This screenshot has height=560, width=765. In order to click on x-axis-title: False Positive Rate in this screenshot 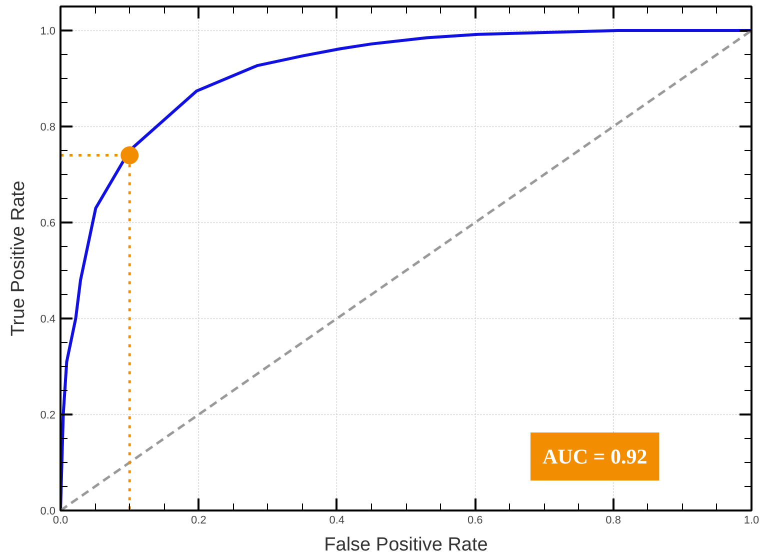, I will do `click(406, 545)`.